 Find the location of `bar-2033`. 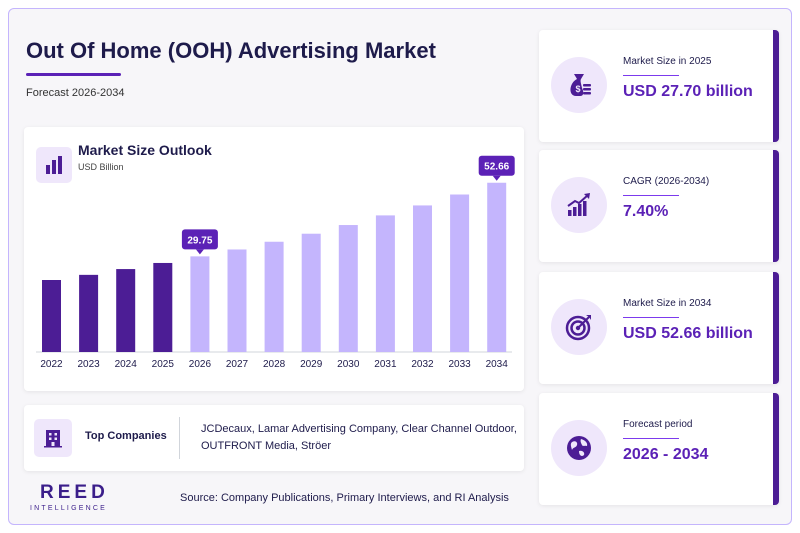

bar-2033 is located at coordinates (460, 273).